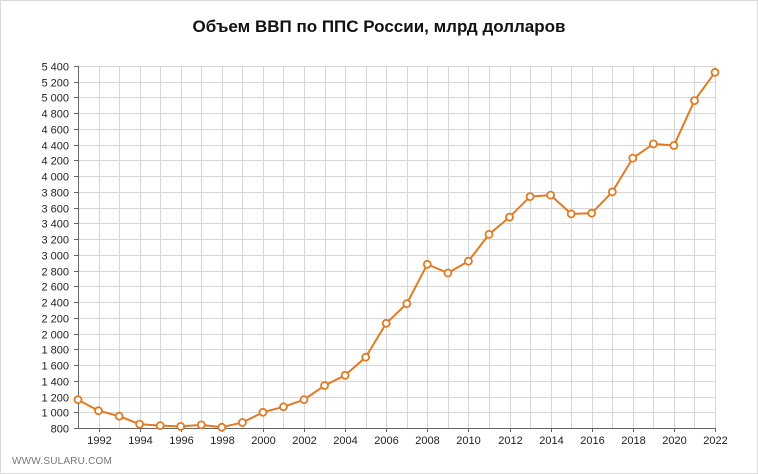 Image resolution: width=758 pixels, height=474 pixels. Describe the element at coordinates (55, 162) in the screenshot. I see `y-tick-label: 4 200` at that location.